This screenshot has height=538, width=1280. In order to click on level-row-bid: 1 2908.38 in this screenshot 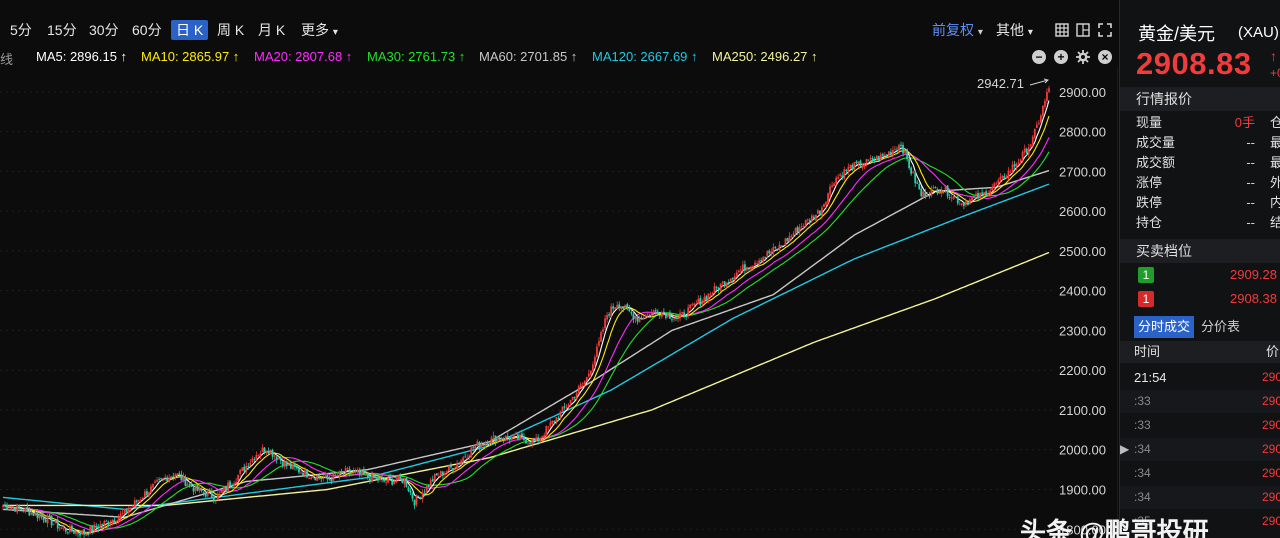, I will do `click(1200, 299)`.